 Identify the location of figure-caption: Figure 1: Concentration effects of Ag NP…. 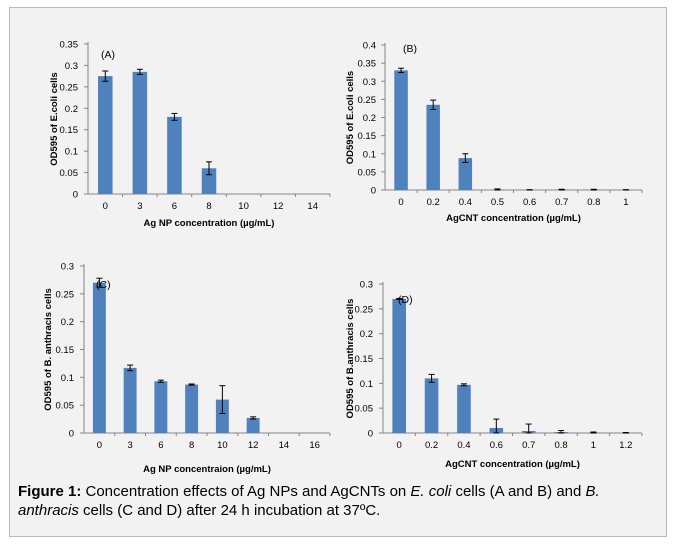
(340, 501).